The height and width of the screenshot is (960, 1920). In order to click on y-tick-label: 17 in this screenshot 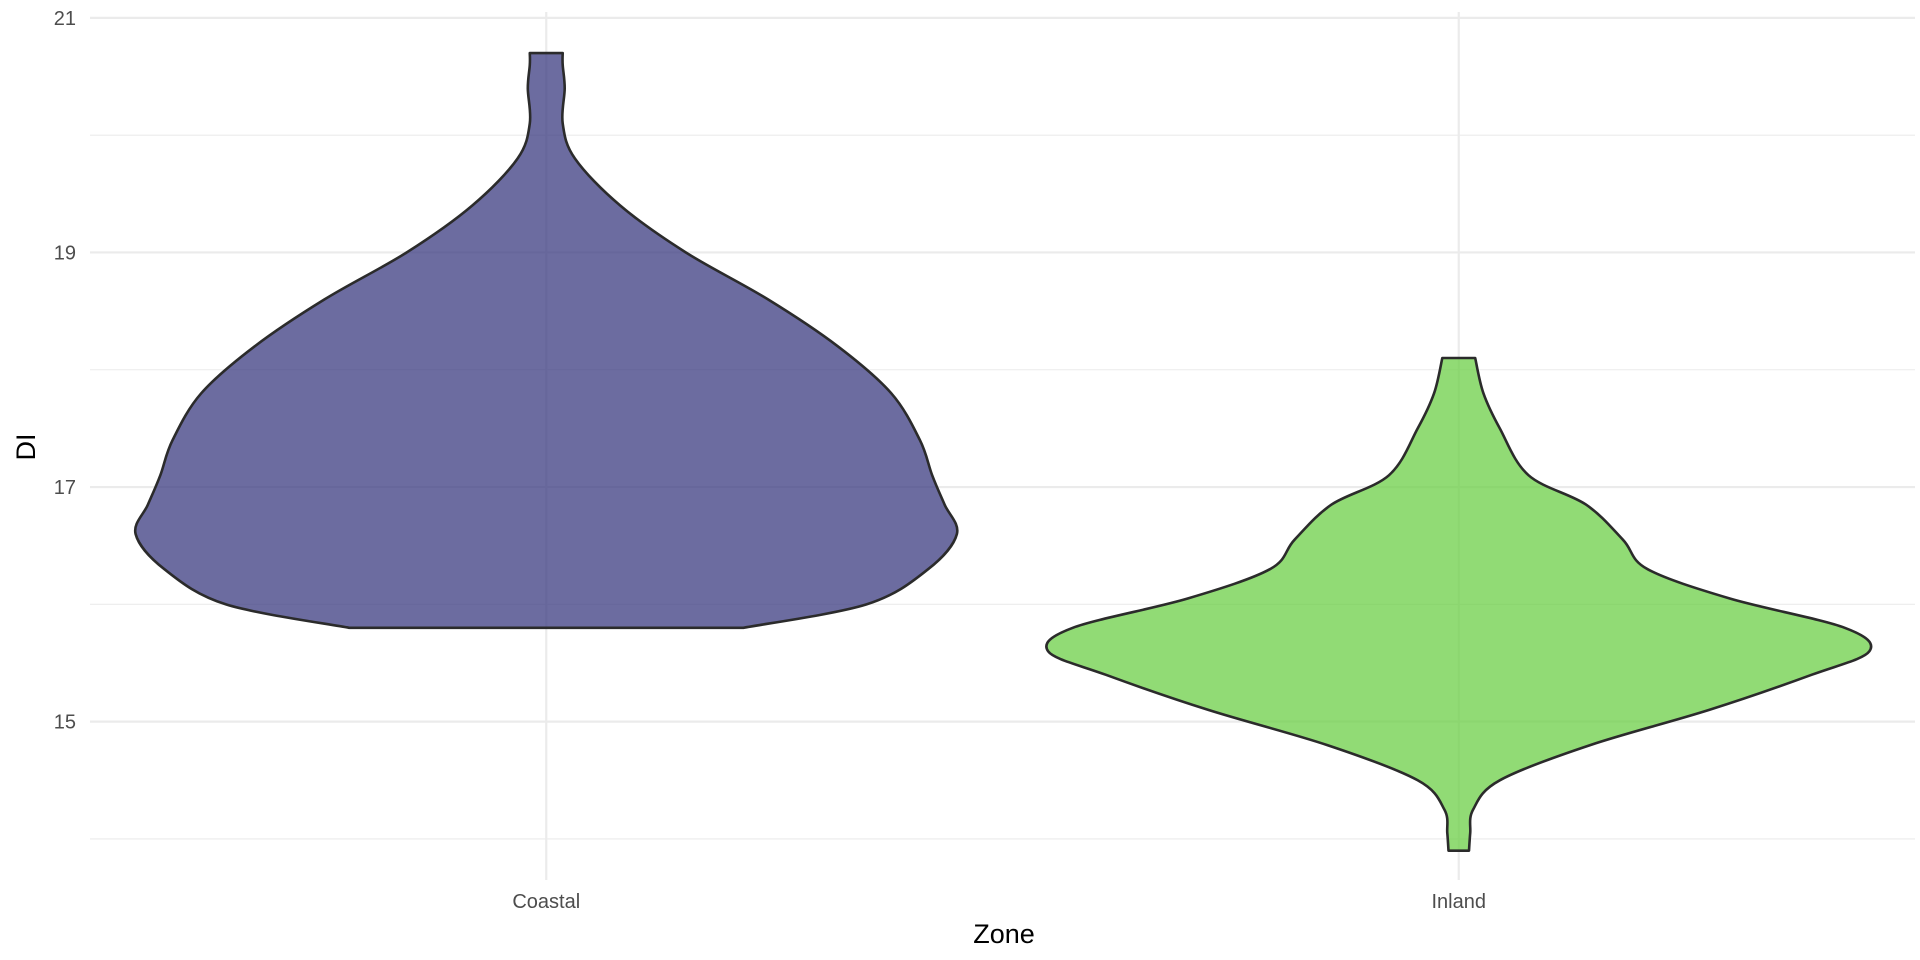, I will do `click(65, 488)`.